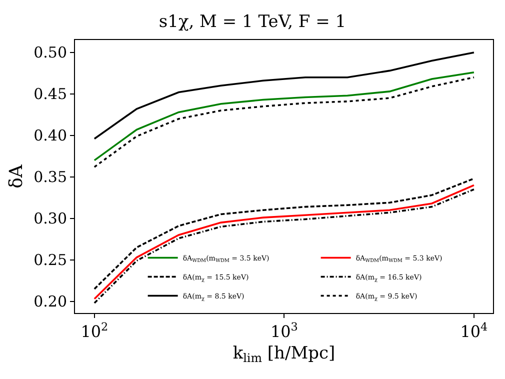  I want to click on y-tick-label: 0.40, so click(50, 135).